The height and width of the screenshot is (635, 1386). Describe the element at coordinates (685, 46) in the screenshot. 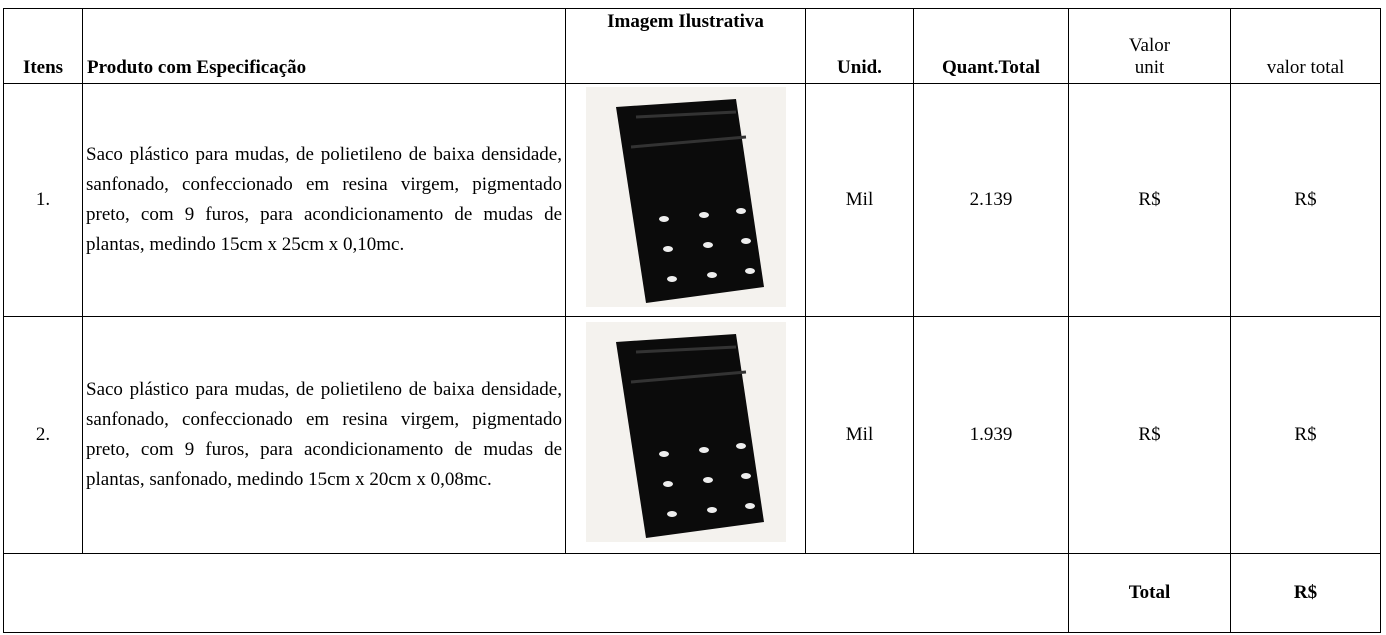

I see `header-cell: Imagem Ilustrativa` at that location.